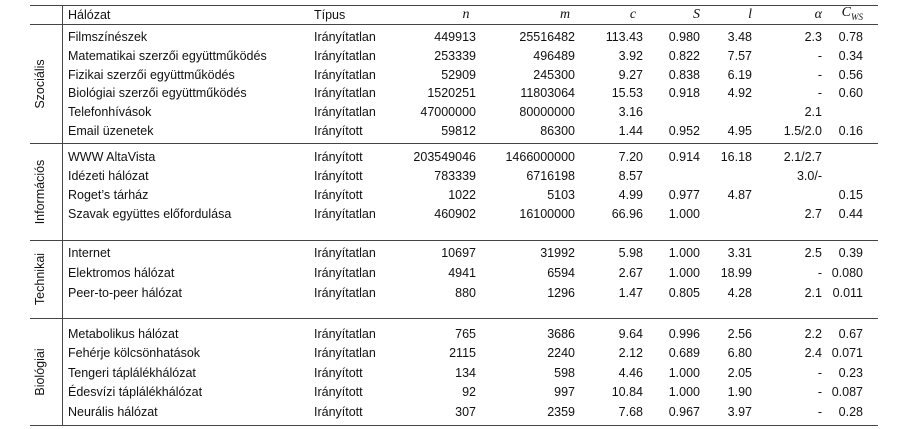  What do you see at coordinates (630, 334) in the screenshot?
I see `value-cell: 9.64` at bounding box center [630, 334].